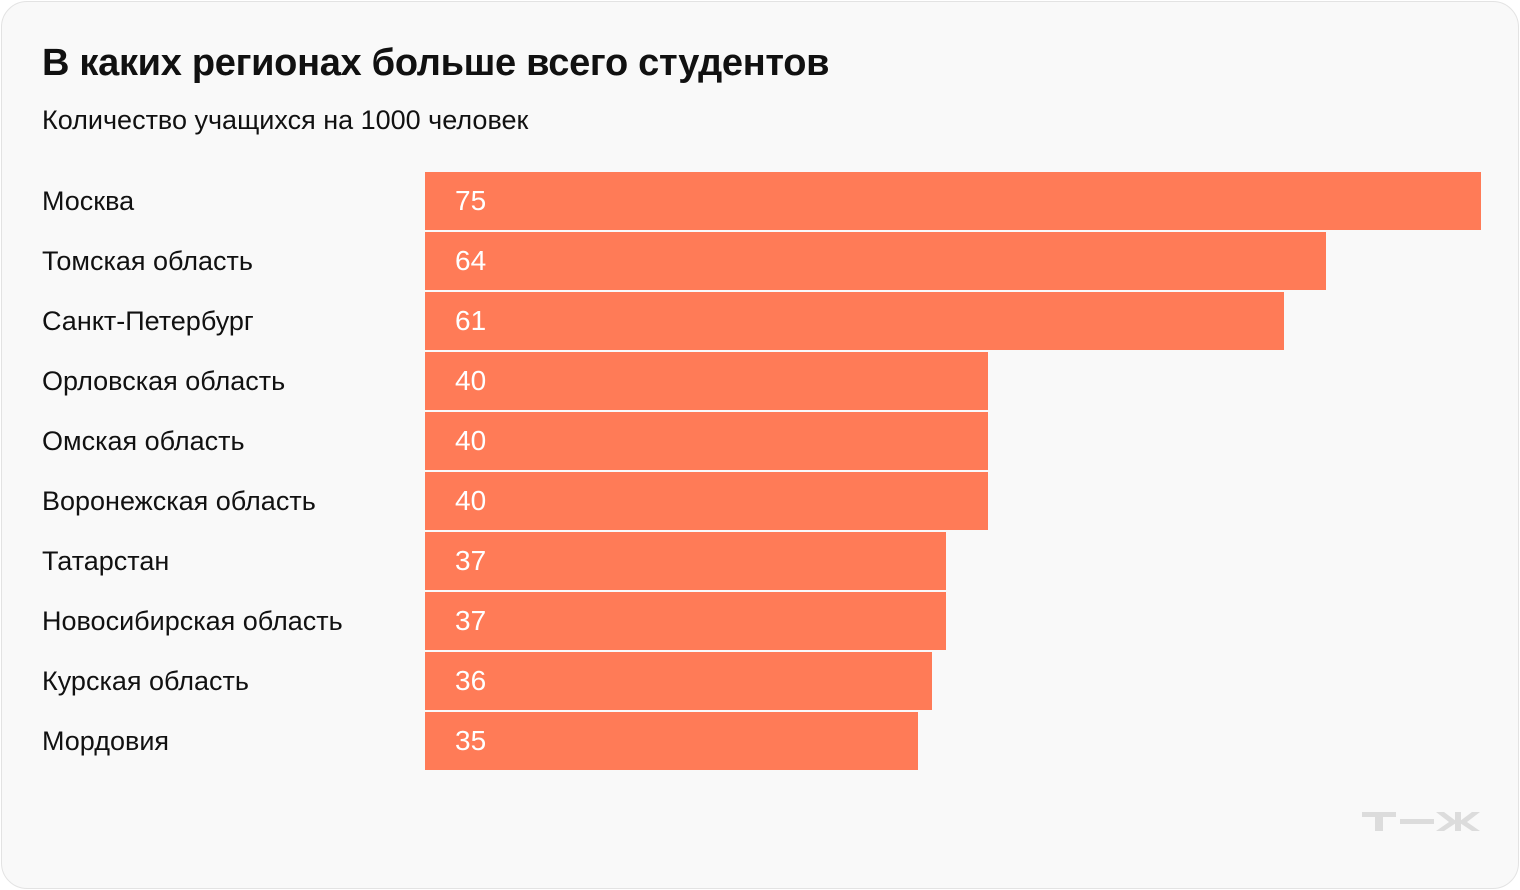 The image size is (1520, 890). Describe the element at coordinates (106, 561) in the screenshot. I see `category-label: Татарстан` at that location.